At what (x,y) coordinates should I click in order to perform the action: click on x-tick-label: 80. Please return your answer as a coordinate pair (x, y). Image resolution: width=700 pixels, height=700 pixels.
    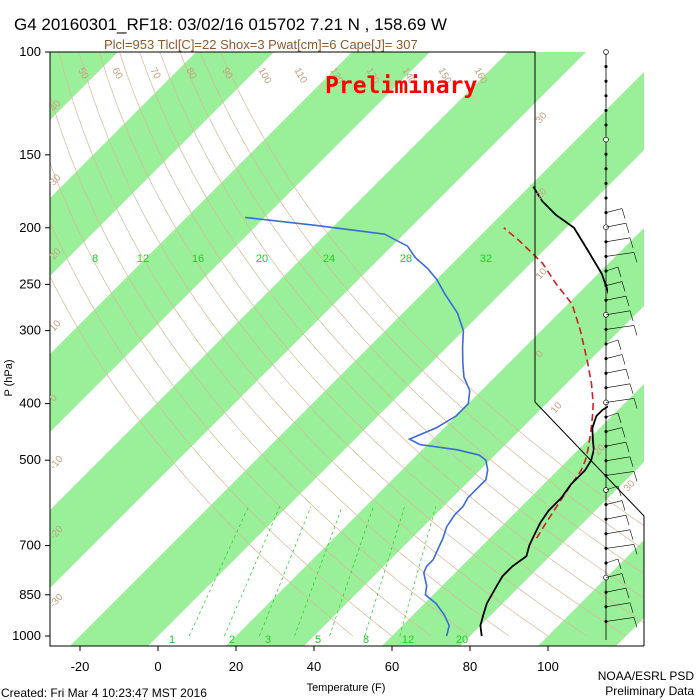
    Looking at the image, I should click on (470, 666).